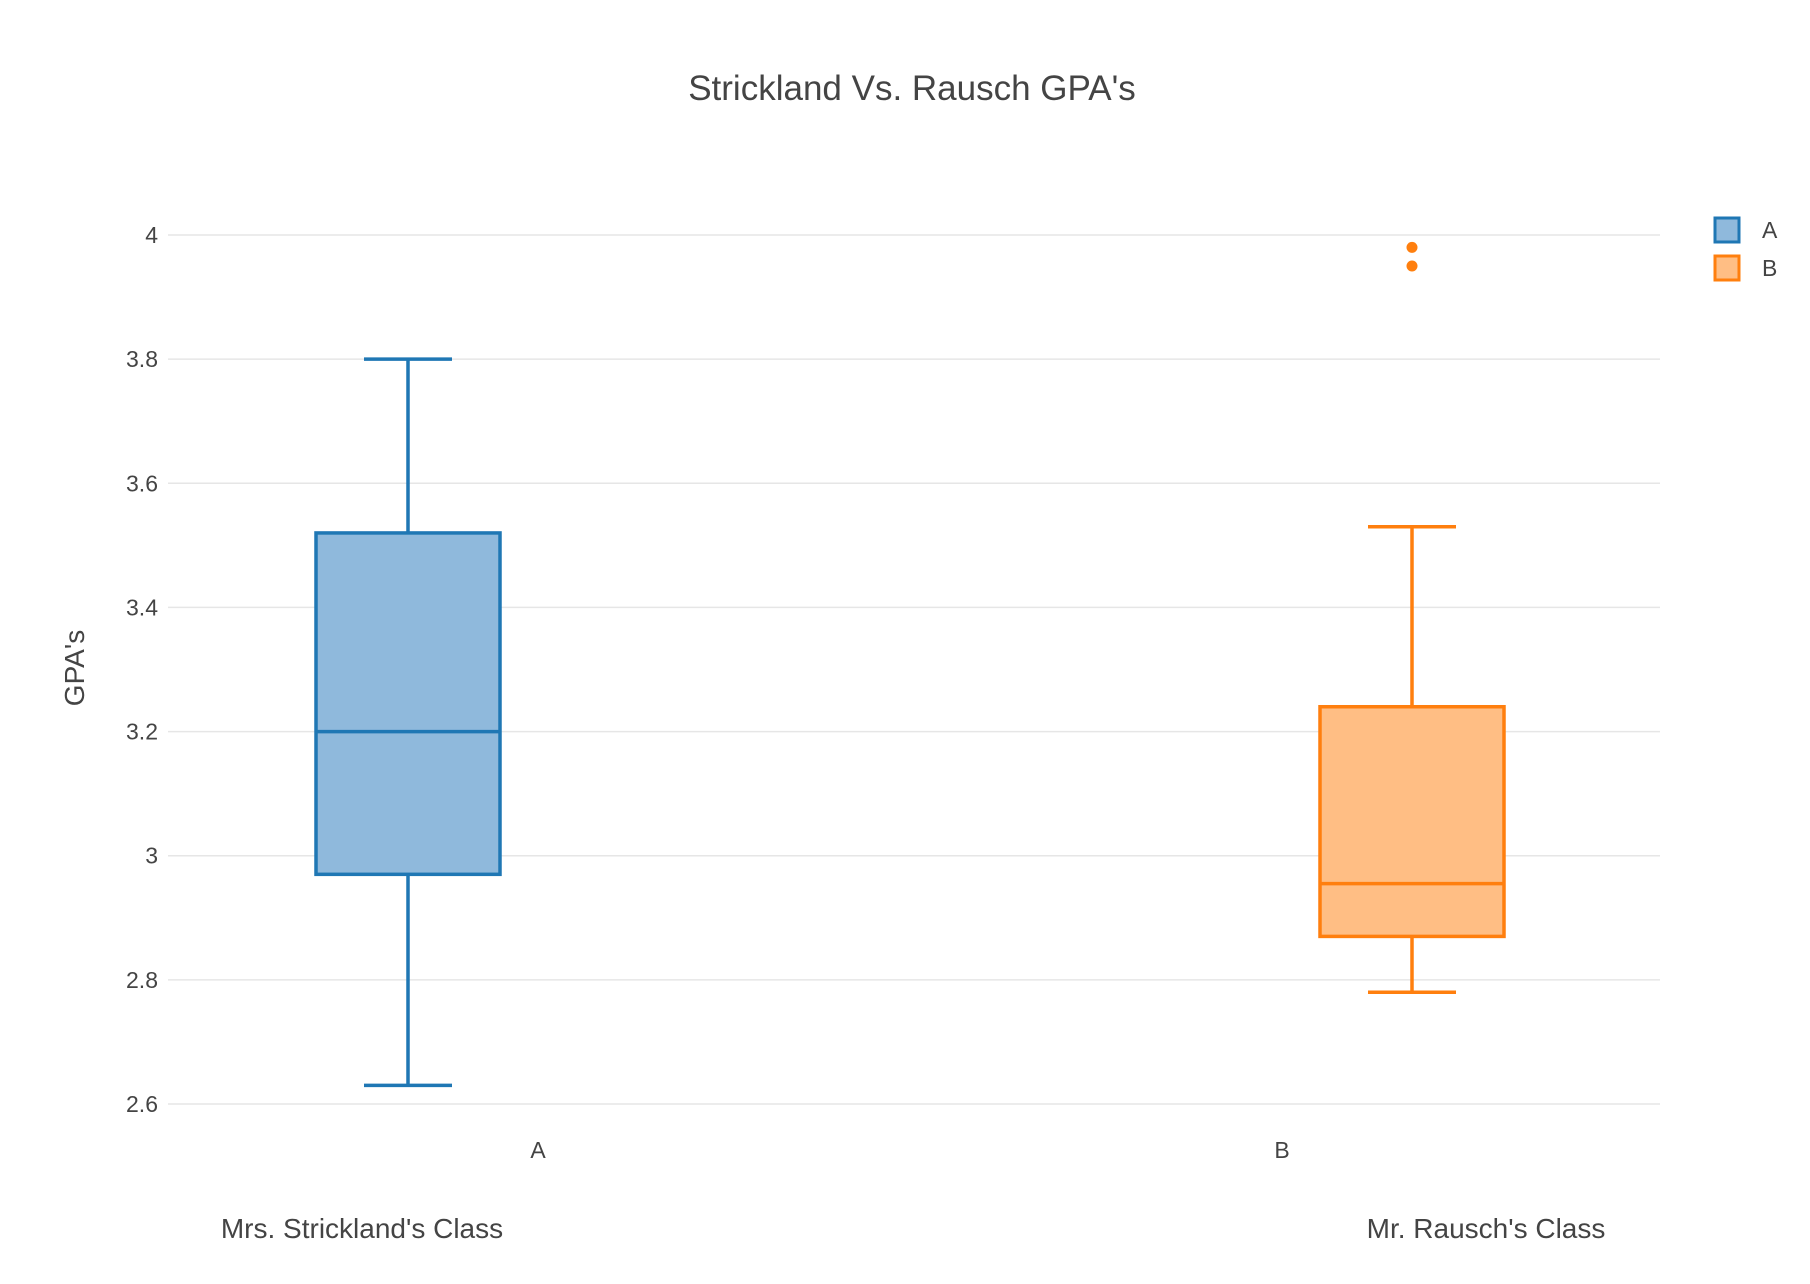 The width and height of the screenshot is (1810, 1284). Describe the element at coordinates (1745, 268) in the screenshot. I see `legend-item-b: B` at that location.